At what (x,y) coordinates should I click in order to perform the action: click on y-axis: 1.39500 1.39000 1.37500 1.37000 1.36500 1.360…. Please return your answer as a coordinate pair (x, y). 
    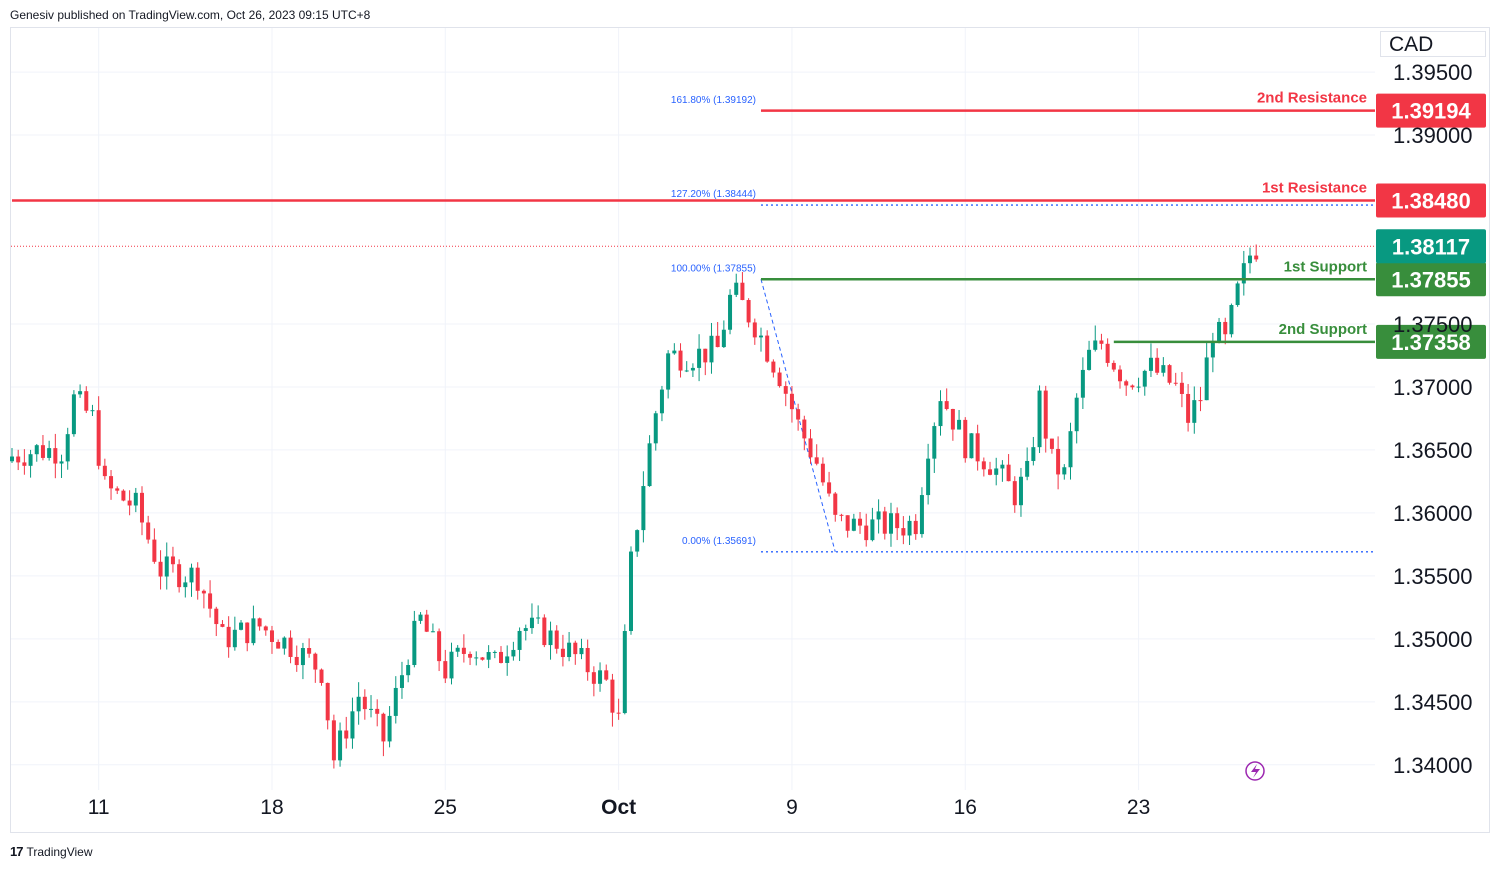
    Looking at the image, I should click on (1433, 419).